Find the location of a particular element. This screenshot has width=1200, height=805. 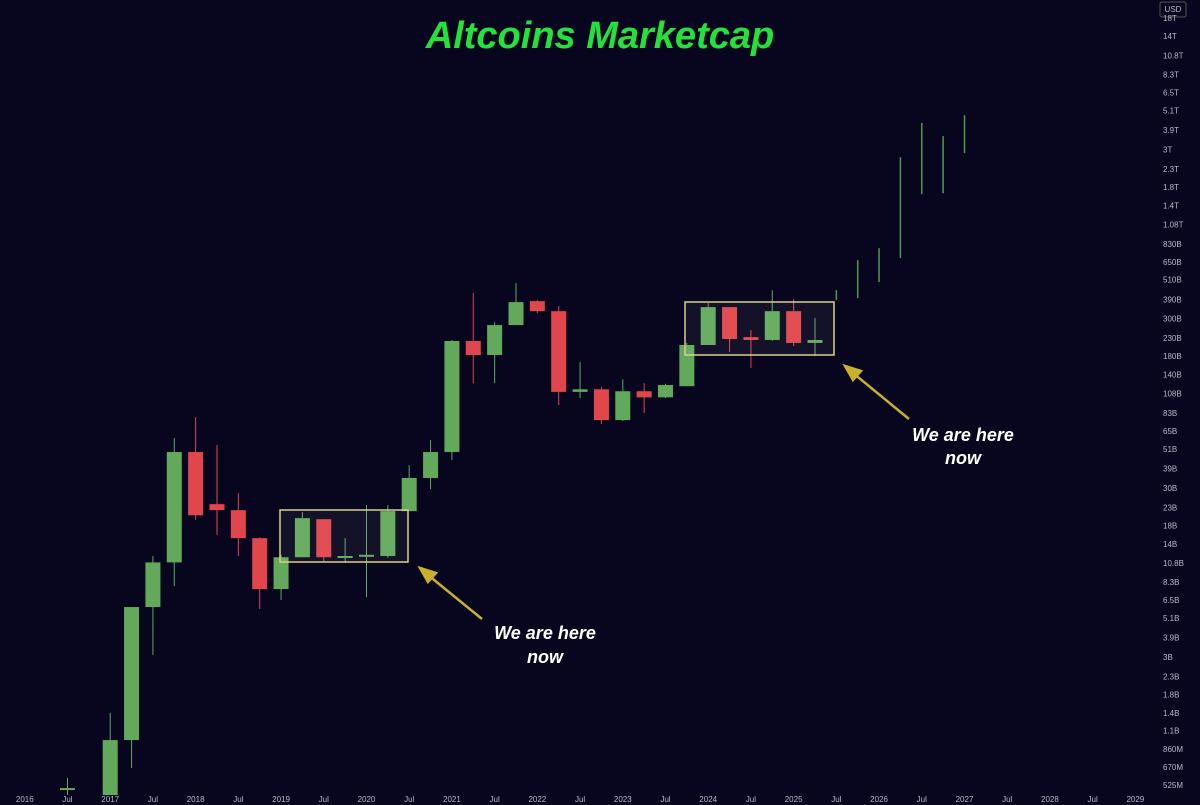

y-tick-label: 10.8B is located at coordinates (1173, 563).